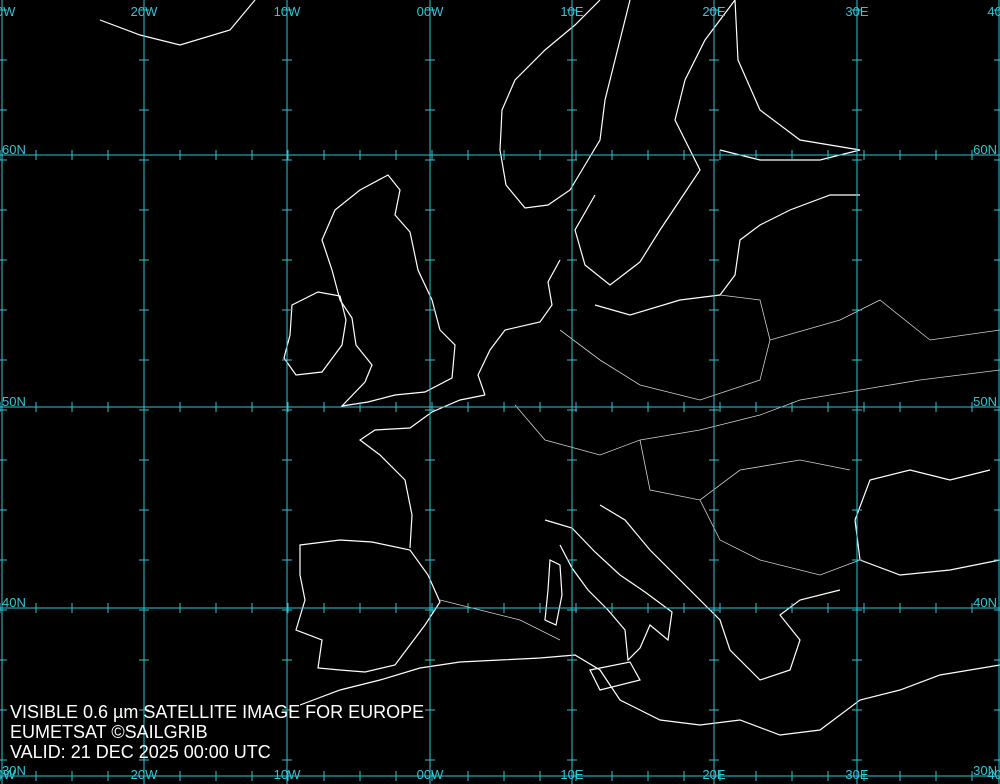 This screenshot has width=1000, height=784. What do you see at coordinates (109, 732) in the screenshot?
I see `caption-line: EUMETSAT ©SAILGRIB` at bounding box center [109, 732].